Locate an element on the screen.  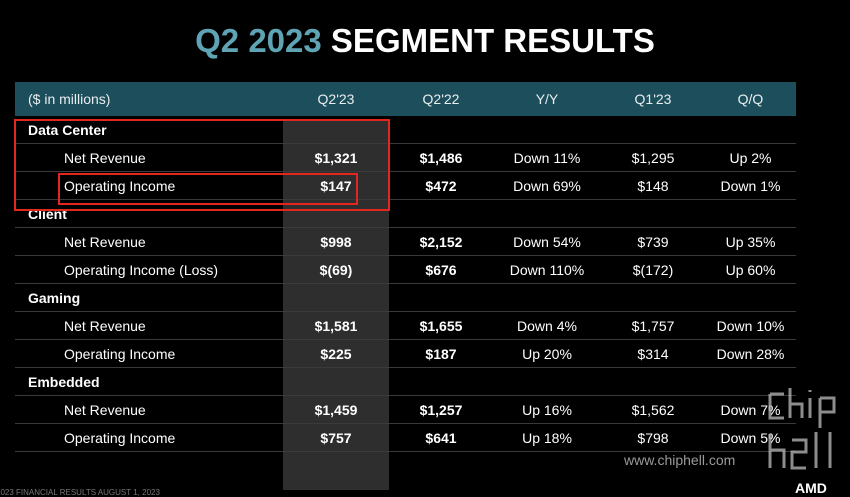
cell-q222: $641 is located at coordinates (441, 438).